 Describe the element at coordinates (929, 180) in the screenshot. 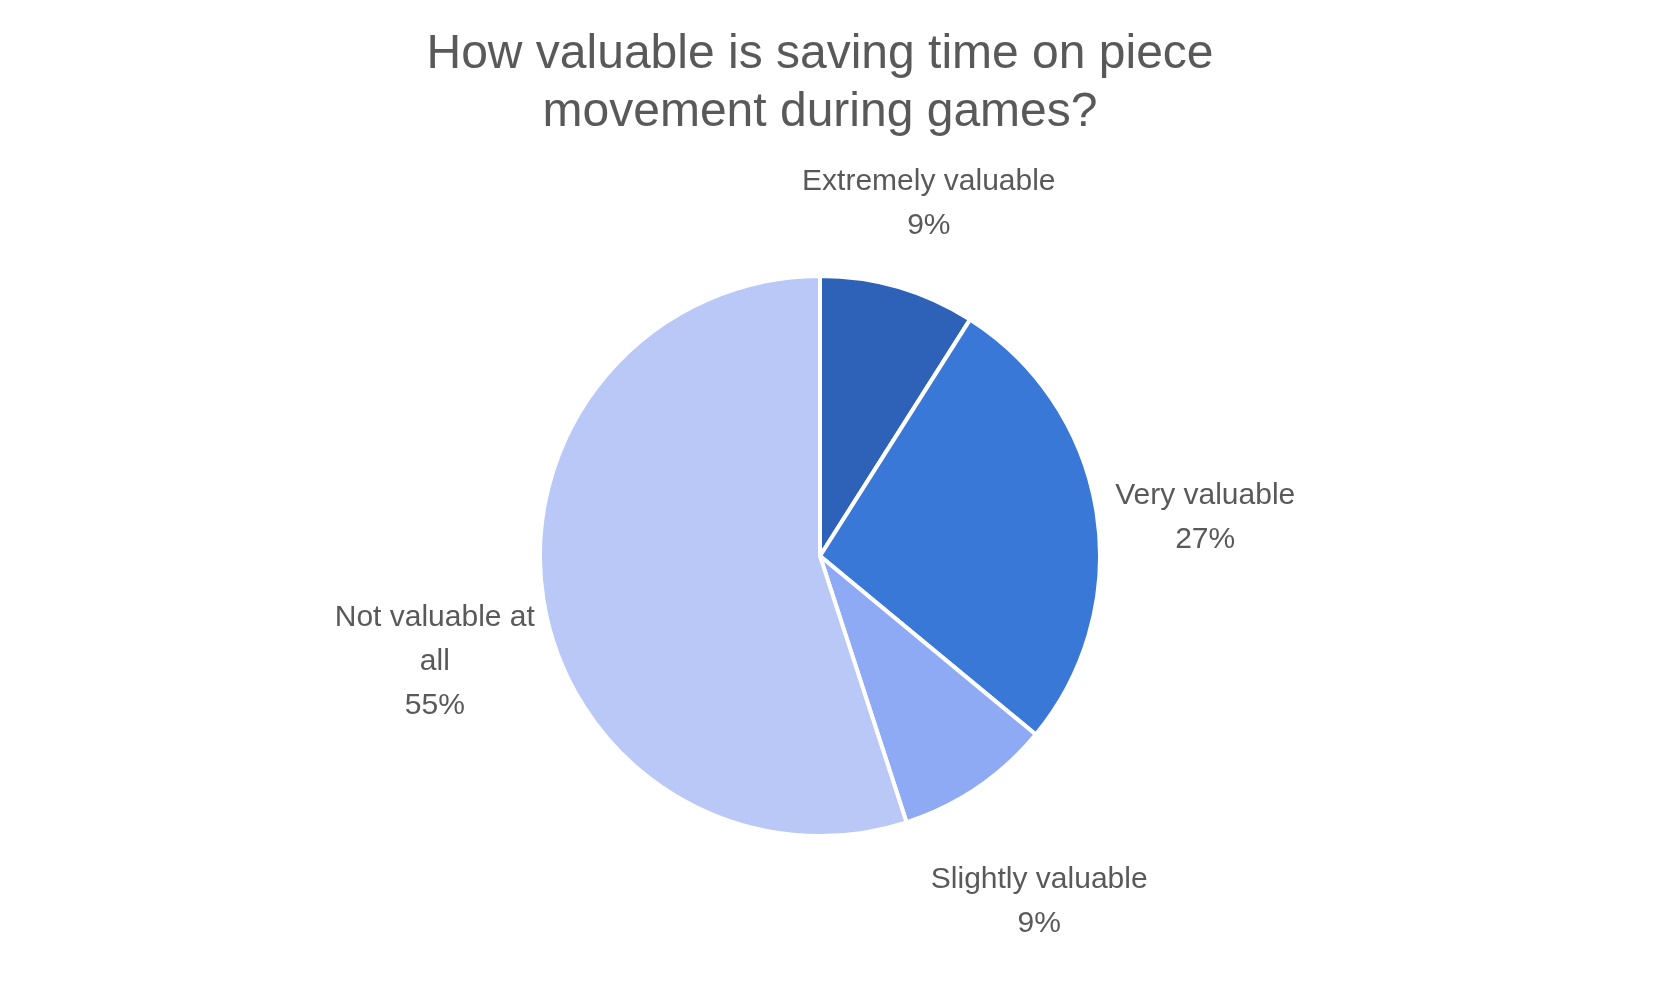

I see `slice-label: Extremely valuable` at that location.